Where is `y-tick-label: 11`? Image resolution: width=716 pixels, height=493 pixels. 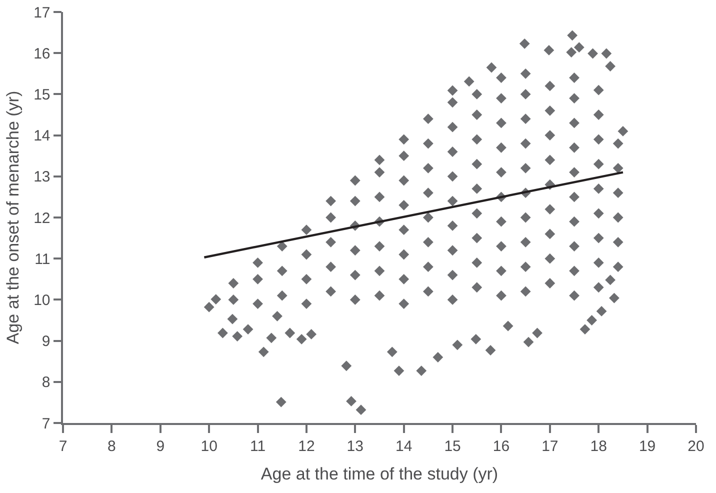 y-tick-label: 11 is located at coordinates (42, 259).